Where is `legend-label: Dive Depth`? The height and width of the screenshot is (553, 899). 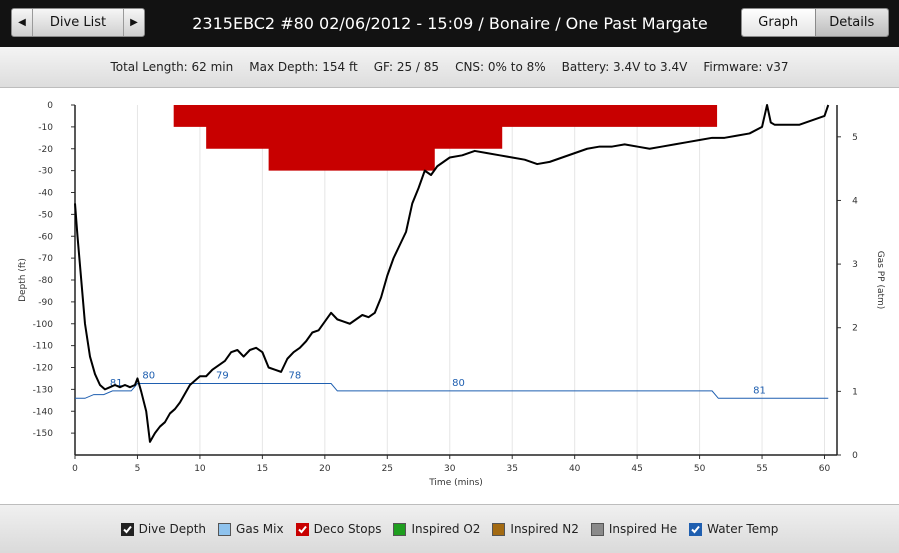
legend-label: Dive Depth is located at coordinates (172, 529).